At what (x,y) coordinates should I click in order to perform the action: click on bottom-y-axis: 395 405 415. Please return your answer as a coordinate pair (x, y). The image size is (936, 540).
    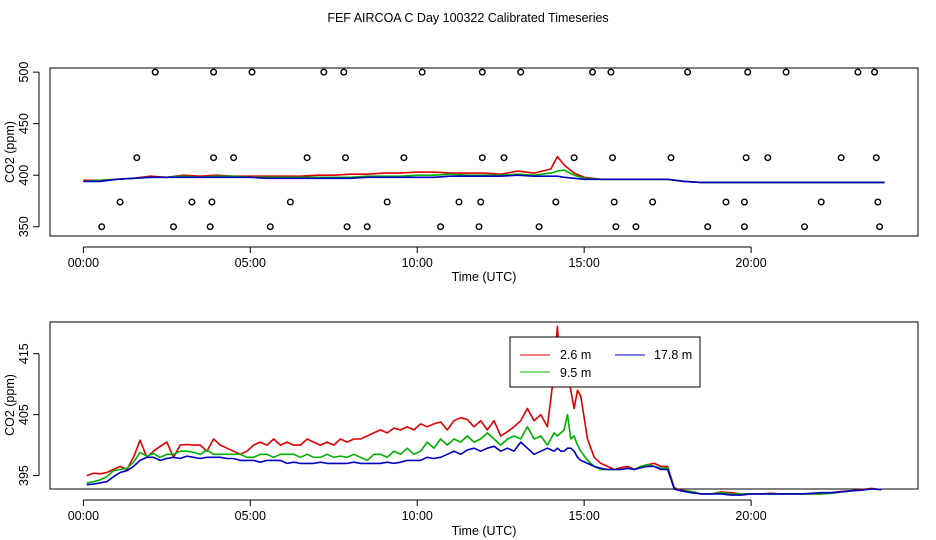
    Looking at the image, I should click on (28, 414).